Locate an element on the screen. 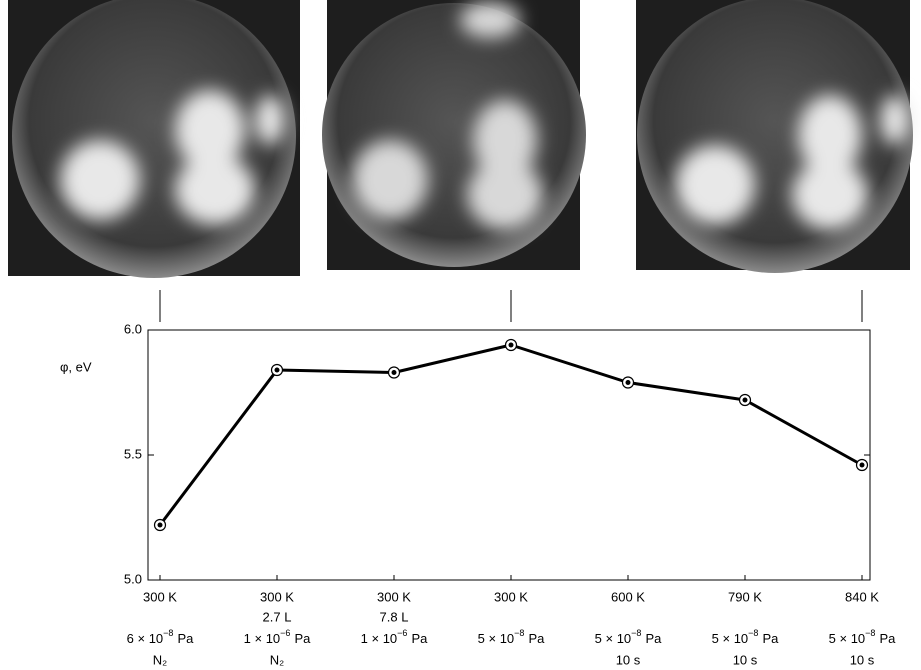  x-tick-label: 840 K is located at coordinates (862, 596).